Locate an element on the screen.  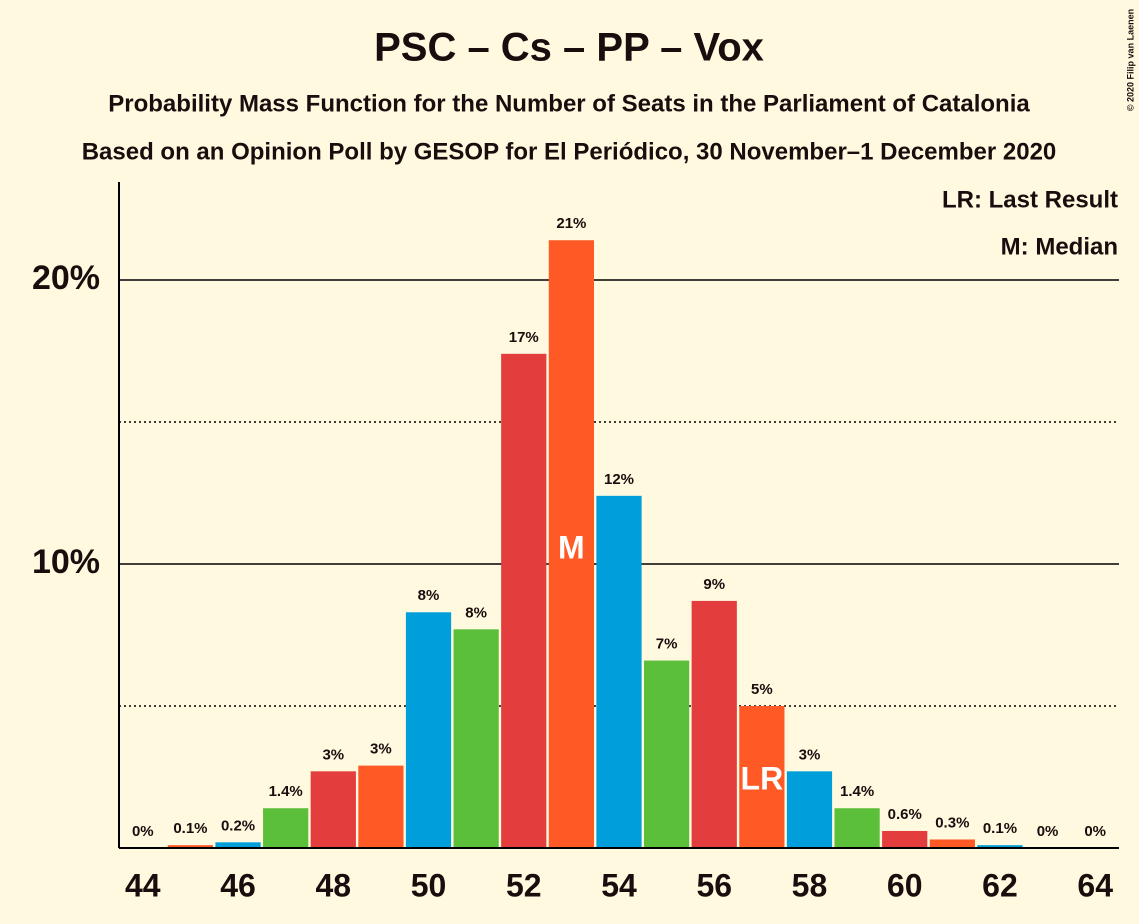
value-label: 17% is located at coordinates (524, 337).